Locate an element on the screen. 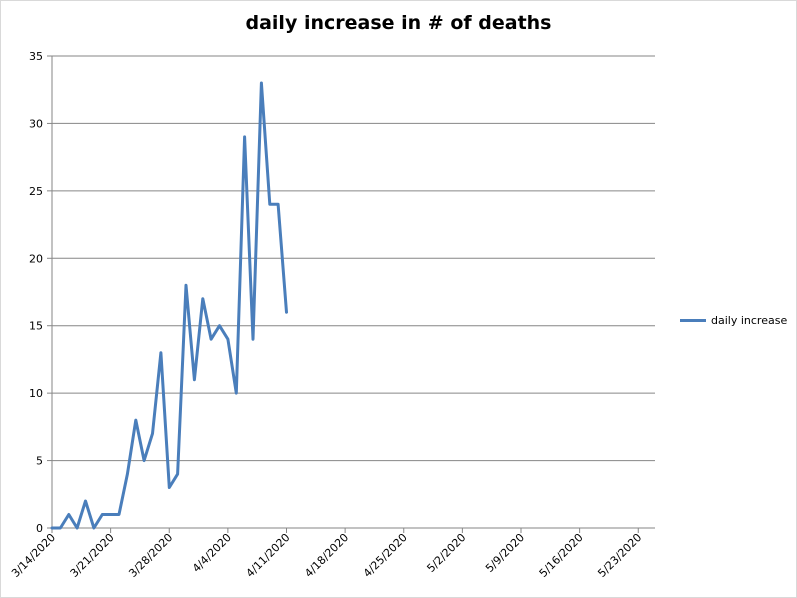 This screenshot has height=598, width=797. y-tick-label: 20 is located at coordinates (36, 258).